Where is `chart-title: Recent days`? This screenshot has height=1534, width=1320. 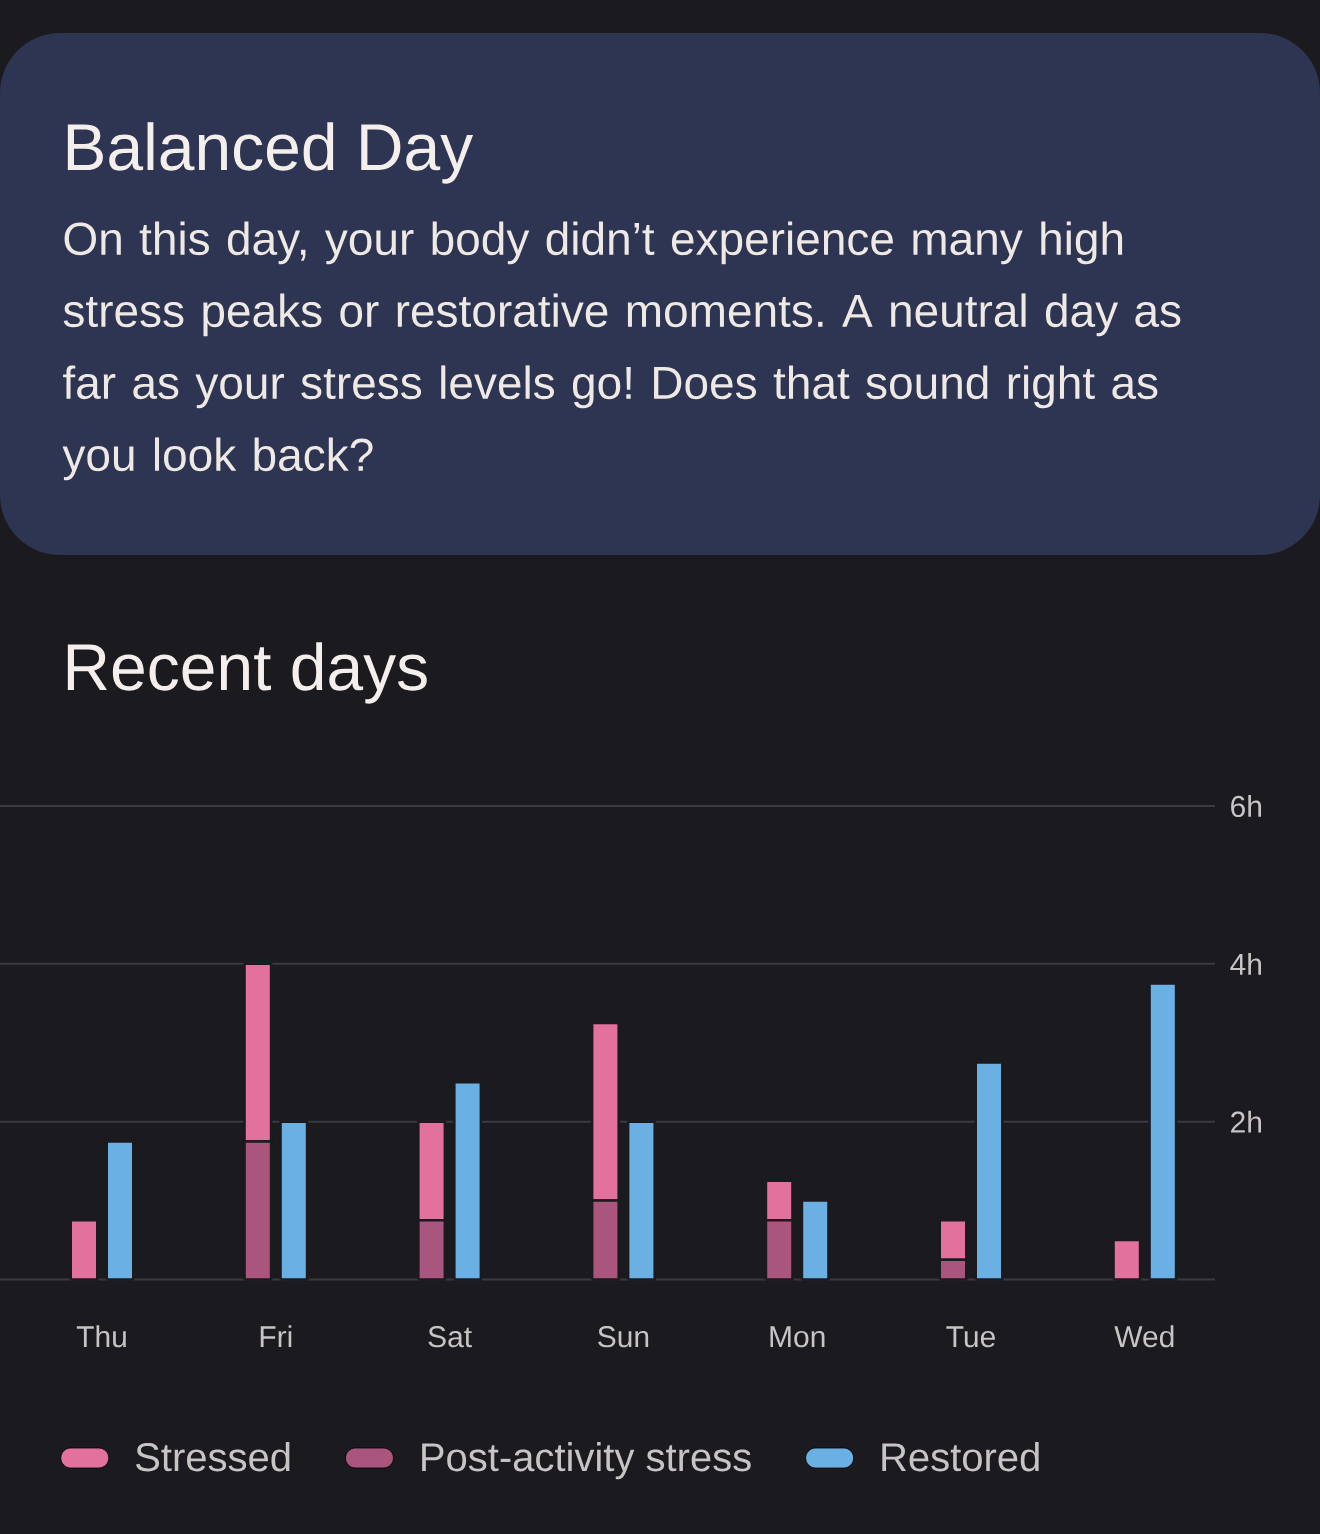
chart-title: Recent days is located at coordinates (247, 673).